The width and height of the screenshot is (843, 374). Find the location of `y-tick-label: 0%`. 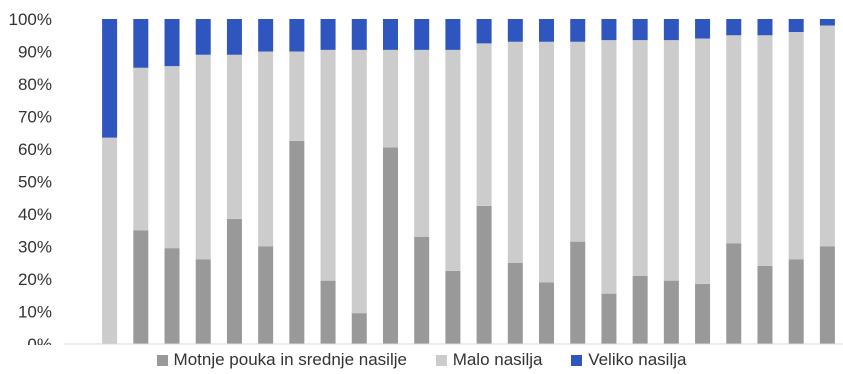

y-tick-label: 0% is located at coordinates (39, 340).